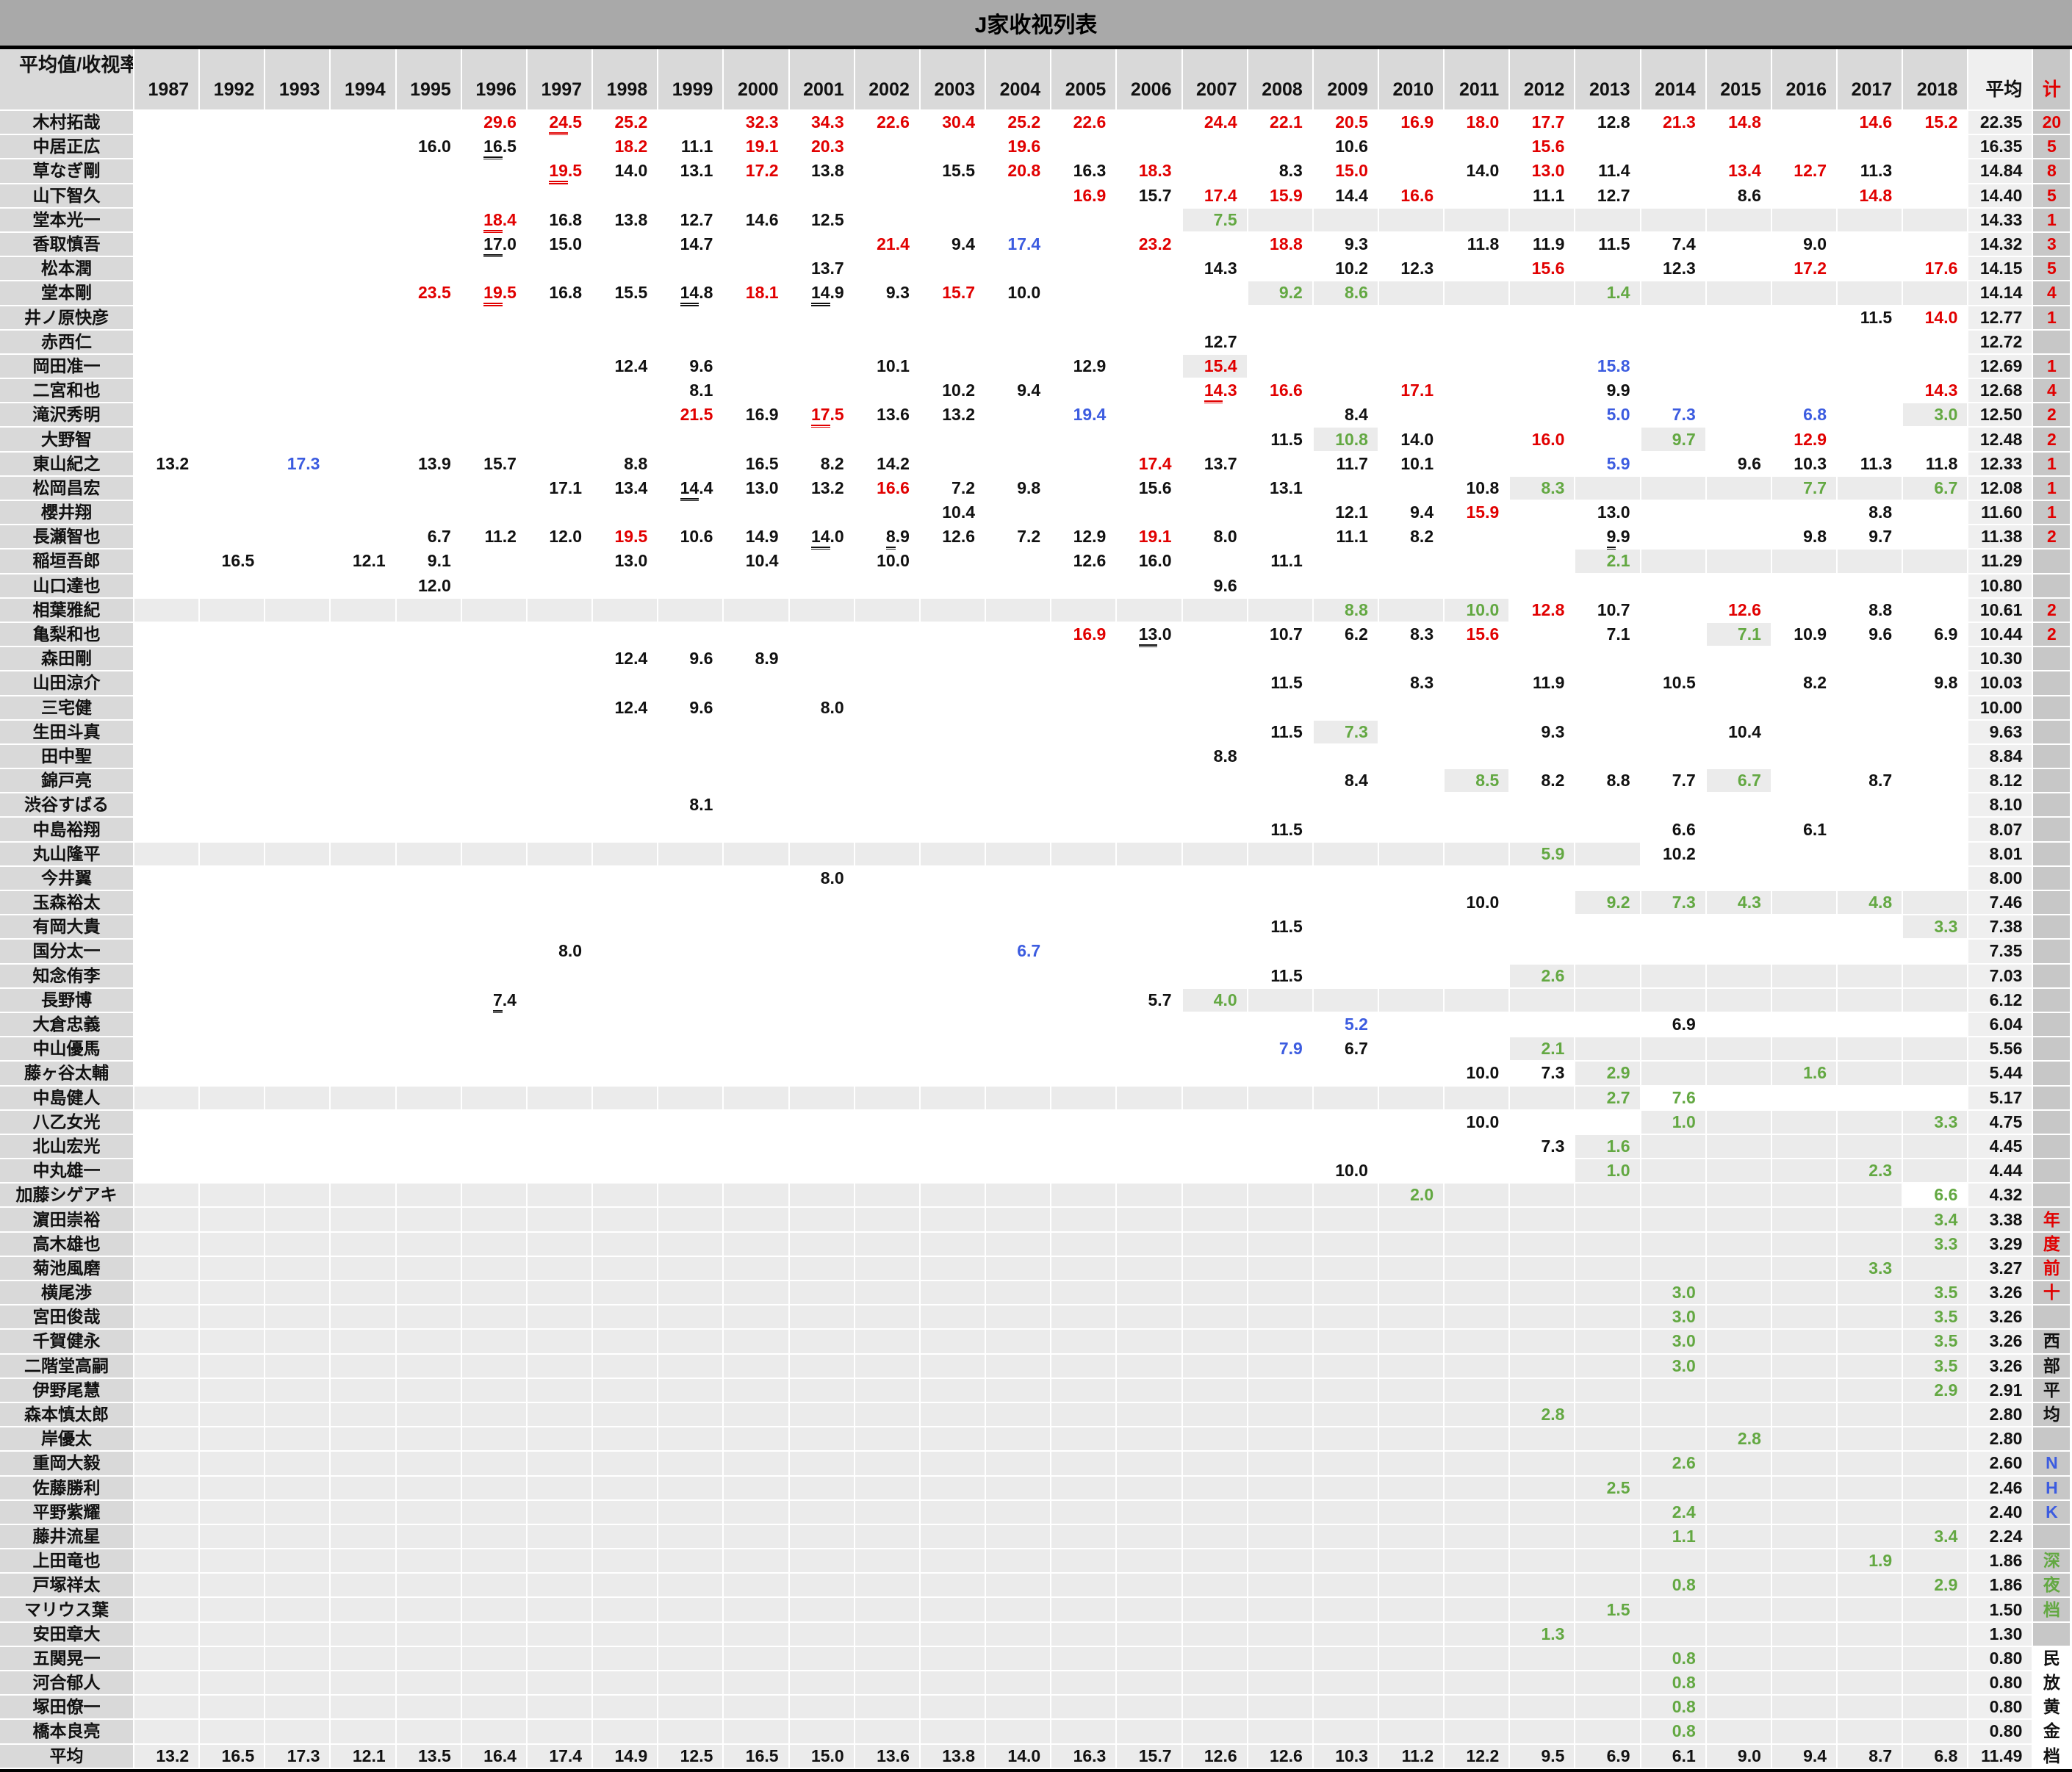  What do you see at coordinates (560, 293) in the screenshot?
I see `rating-cell-1997: 16.8` at bounding box center [560, 293].